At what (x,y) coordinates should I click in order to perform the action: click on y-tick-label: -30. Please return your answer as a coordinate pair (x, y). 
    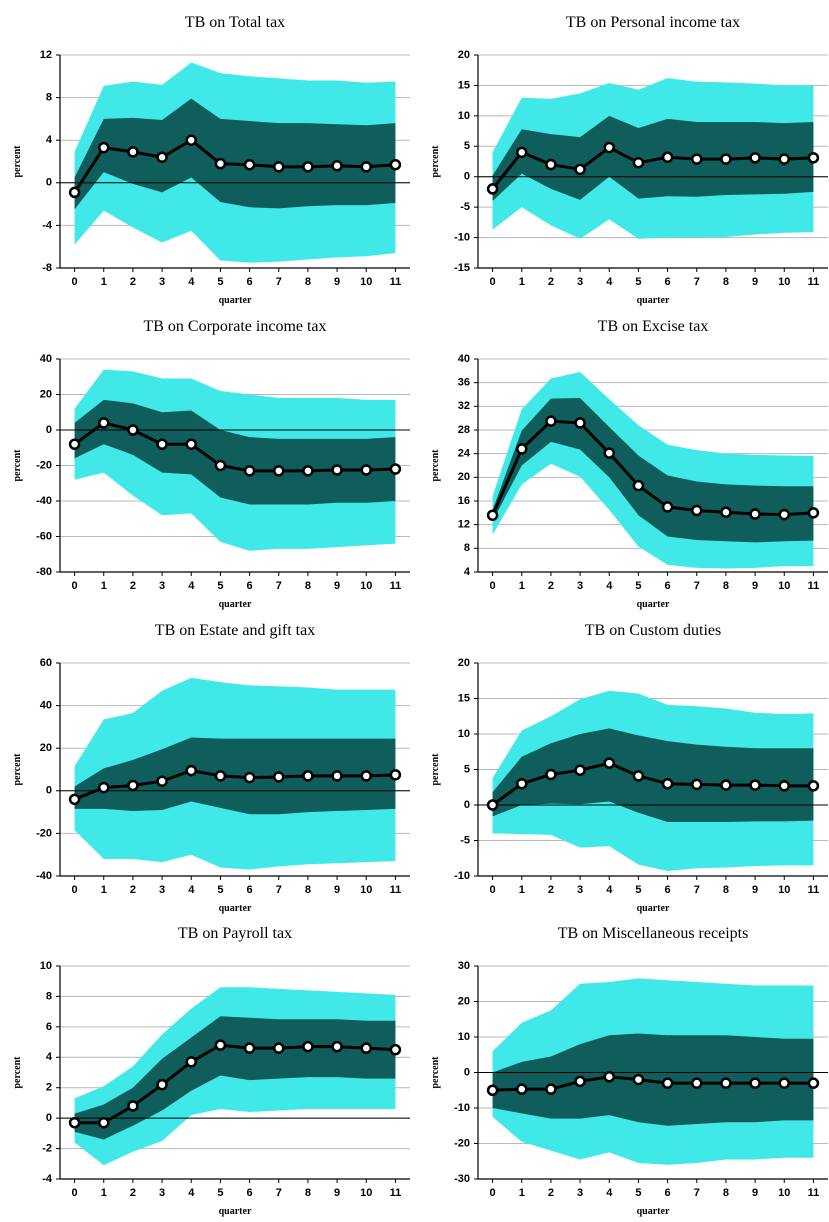
    Looking at the image, I should click on (462, 1179).